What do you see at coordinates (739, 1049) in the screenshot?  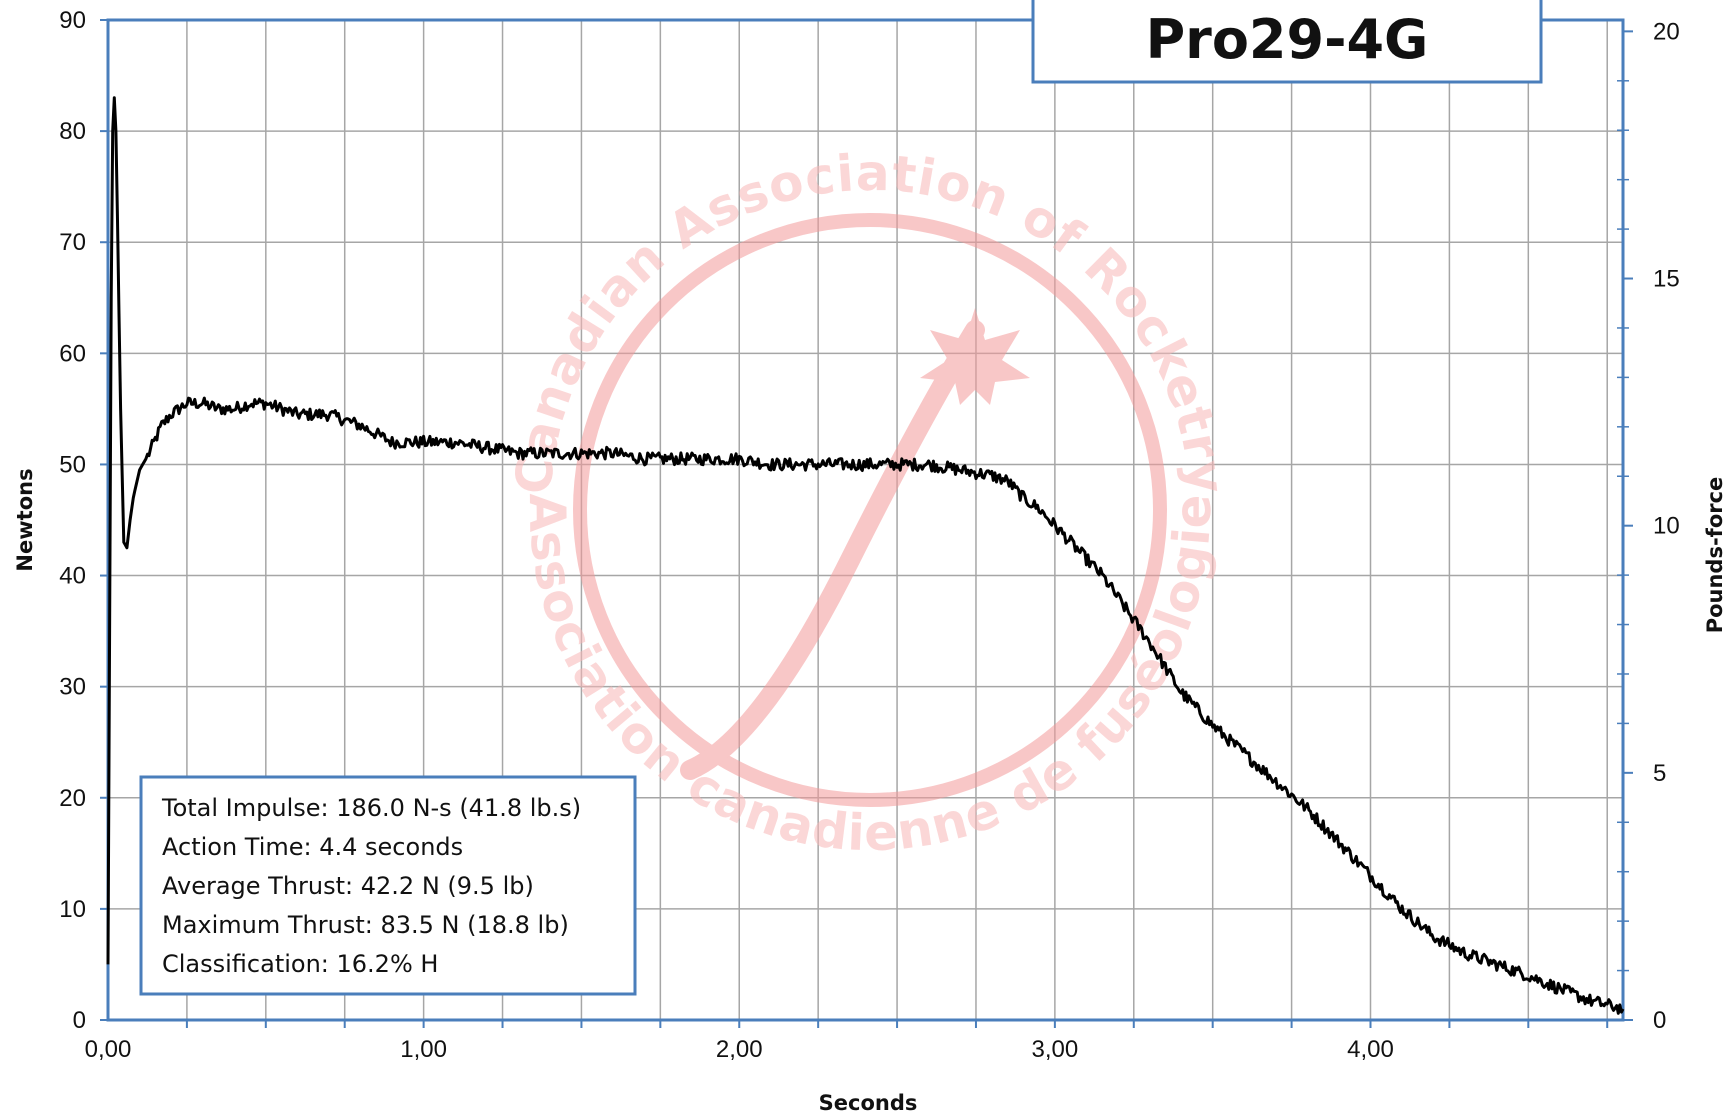 I see `x-tick-label: 2,00` at bounding box center [739, 1049].